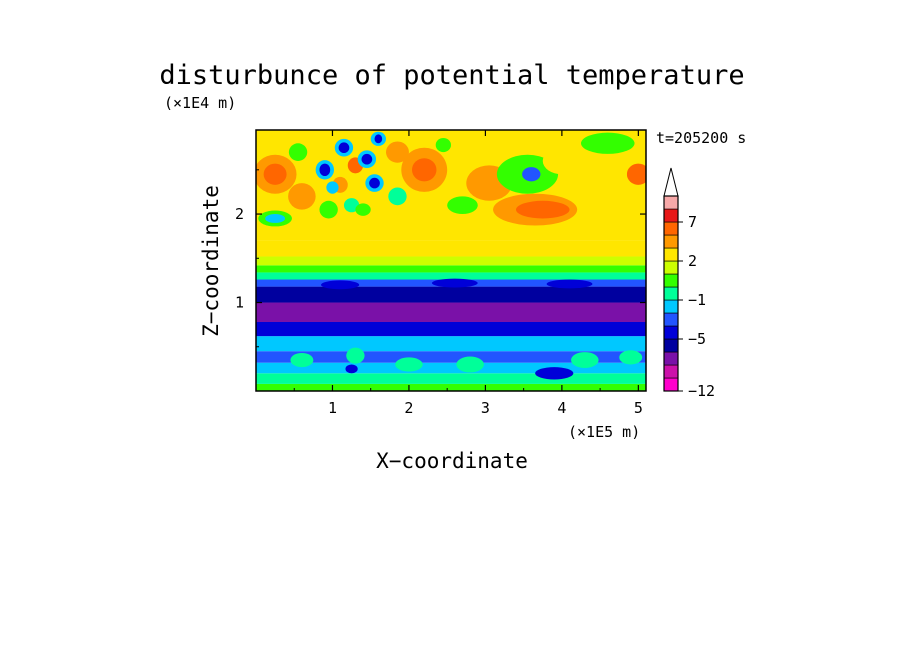 This screenshot has width=904, height=654. What do you see at coordinates (692, 222) in the screenshot?
I see `colorbar-label: 7` at bounding box center [692, 222].